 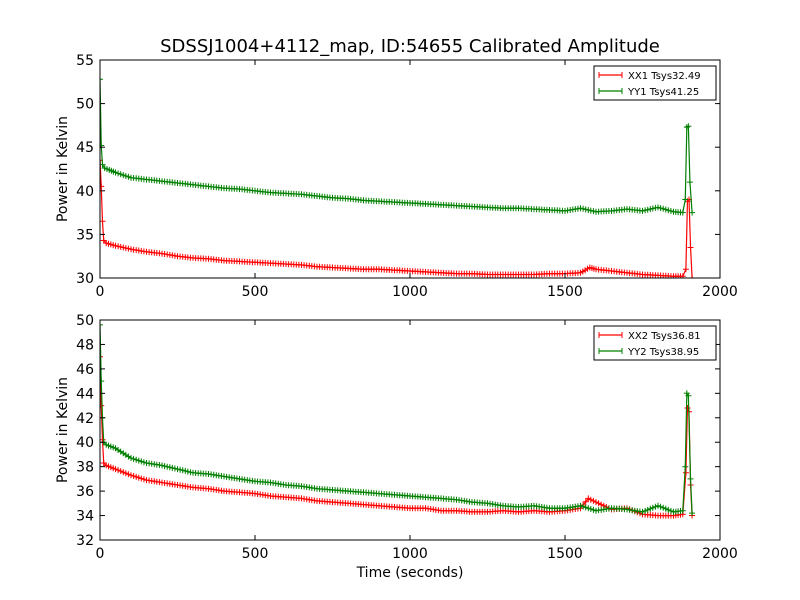 What do you see at coordinates (85, 370) in the screenshot?
I see `y-tick-label: 46` at bounding box center [85, 370].